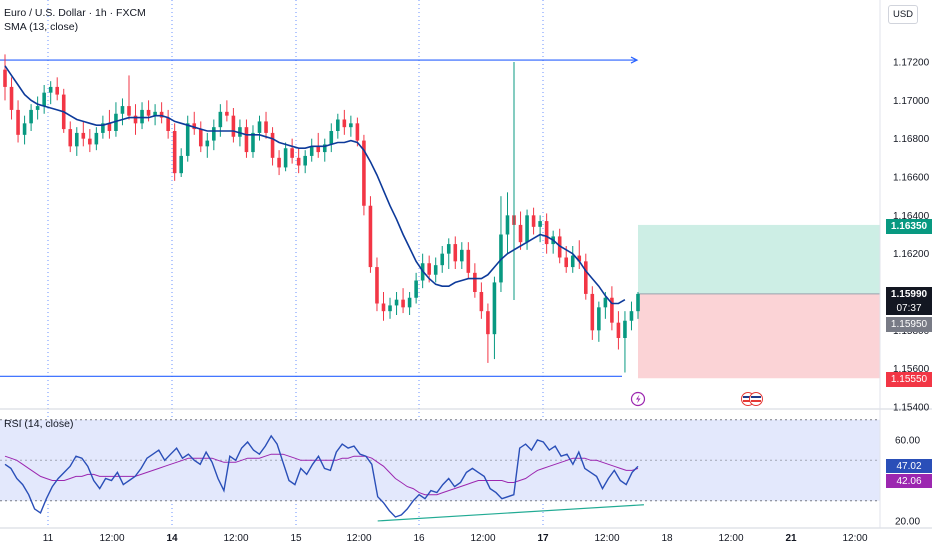 This screenshot has width=932, height=555. Describe the element at coordinates (419, 538) in the screenshot. I see `time-tick-label: 16` at that location.